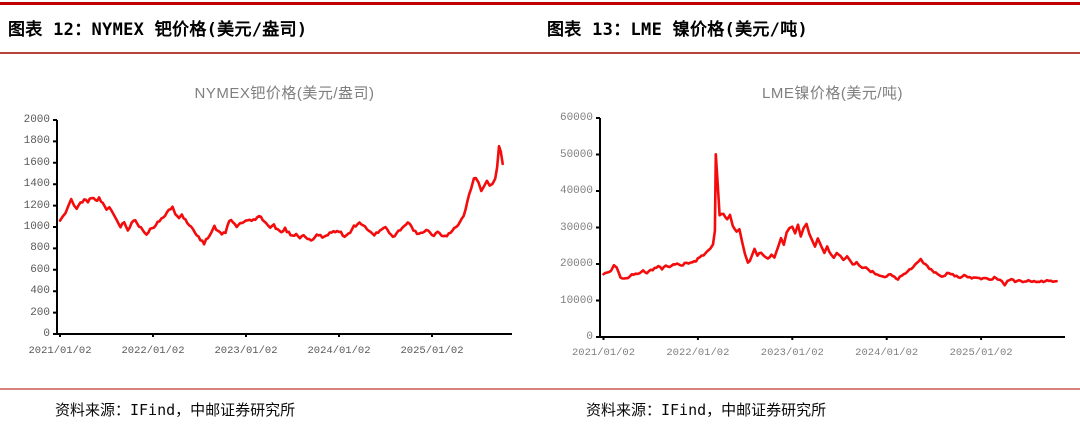  What do you see at coordinates (540, 389) in the screenshot?
I see `footer-rule` at bounding box center [540, 389].